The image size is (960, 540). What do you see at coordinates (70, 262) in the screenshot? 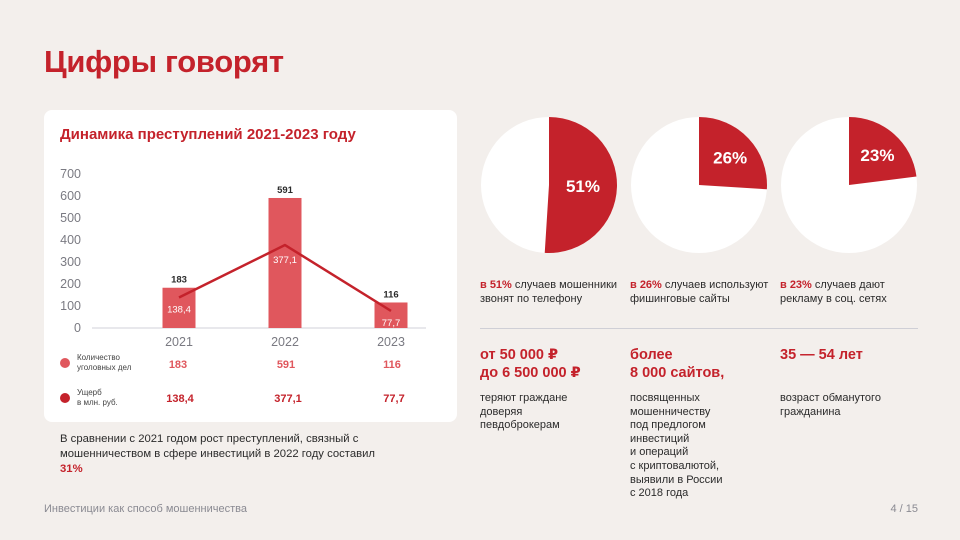
I see `y-tick-label: 300` at bounding box center [70, 262].